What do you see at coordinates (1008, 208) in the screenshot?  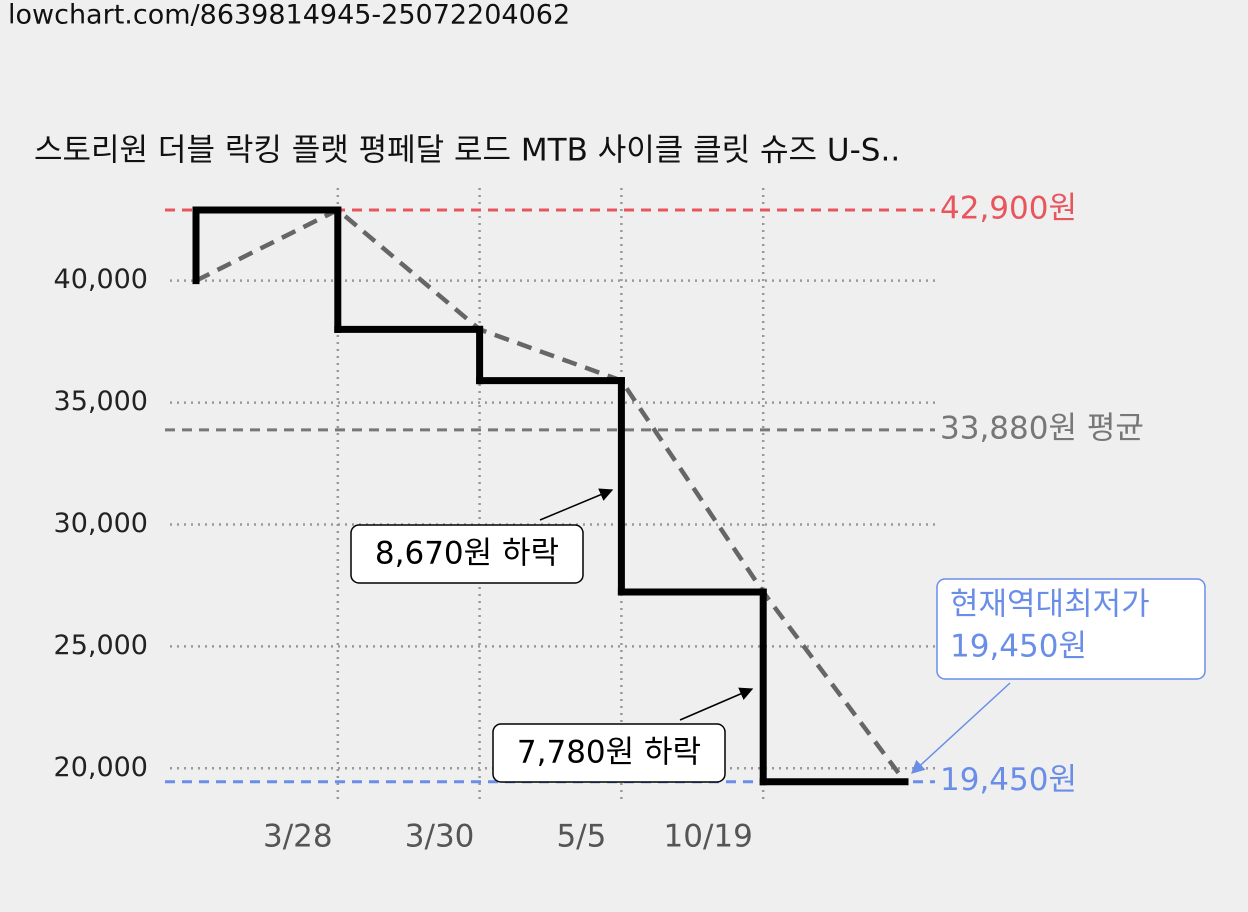 I see `reference-label: 42,900원` at bounding box center [1008, 208].